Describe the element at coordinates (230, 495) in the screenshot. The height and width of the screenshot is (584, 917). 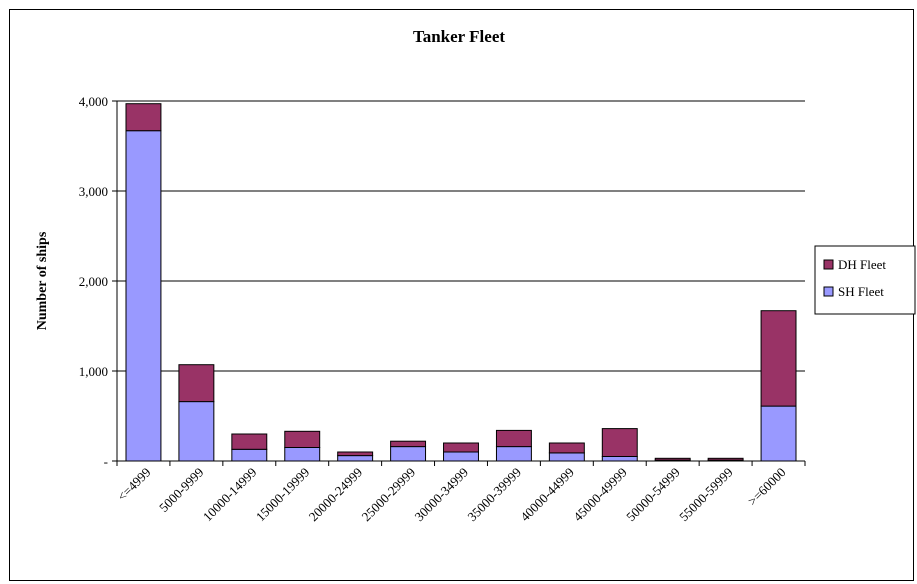
I see `x-tick-label: 10000-14999` at that location.